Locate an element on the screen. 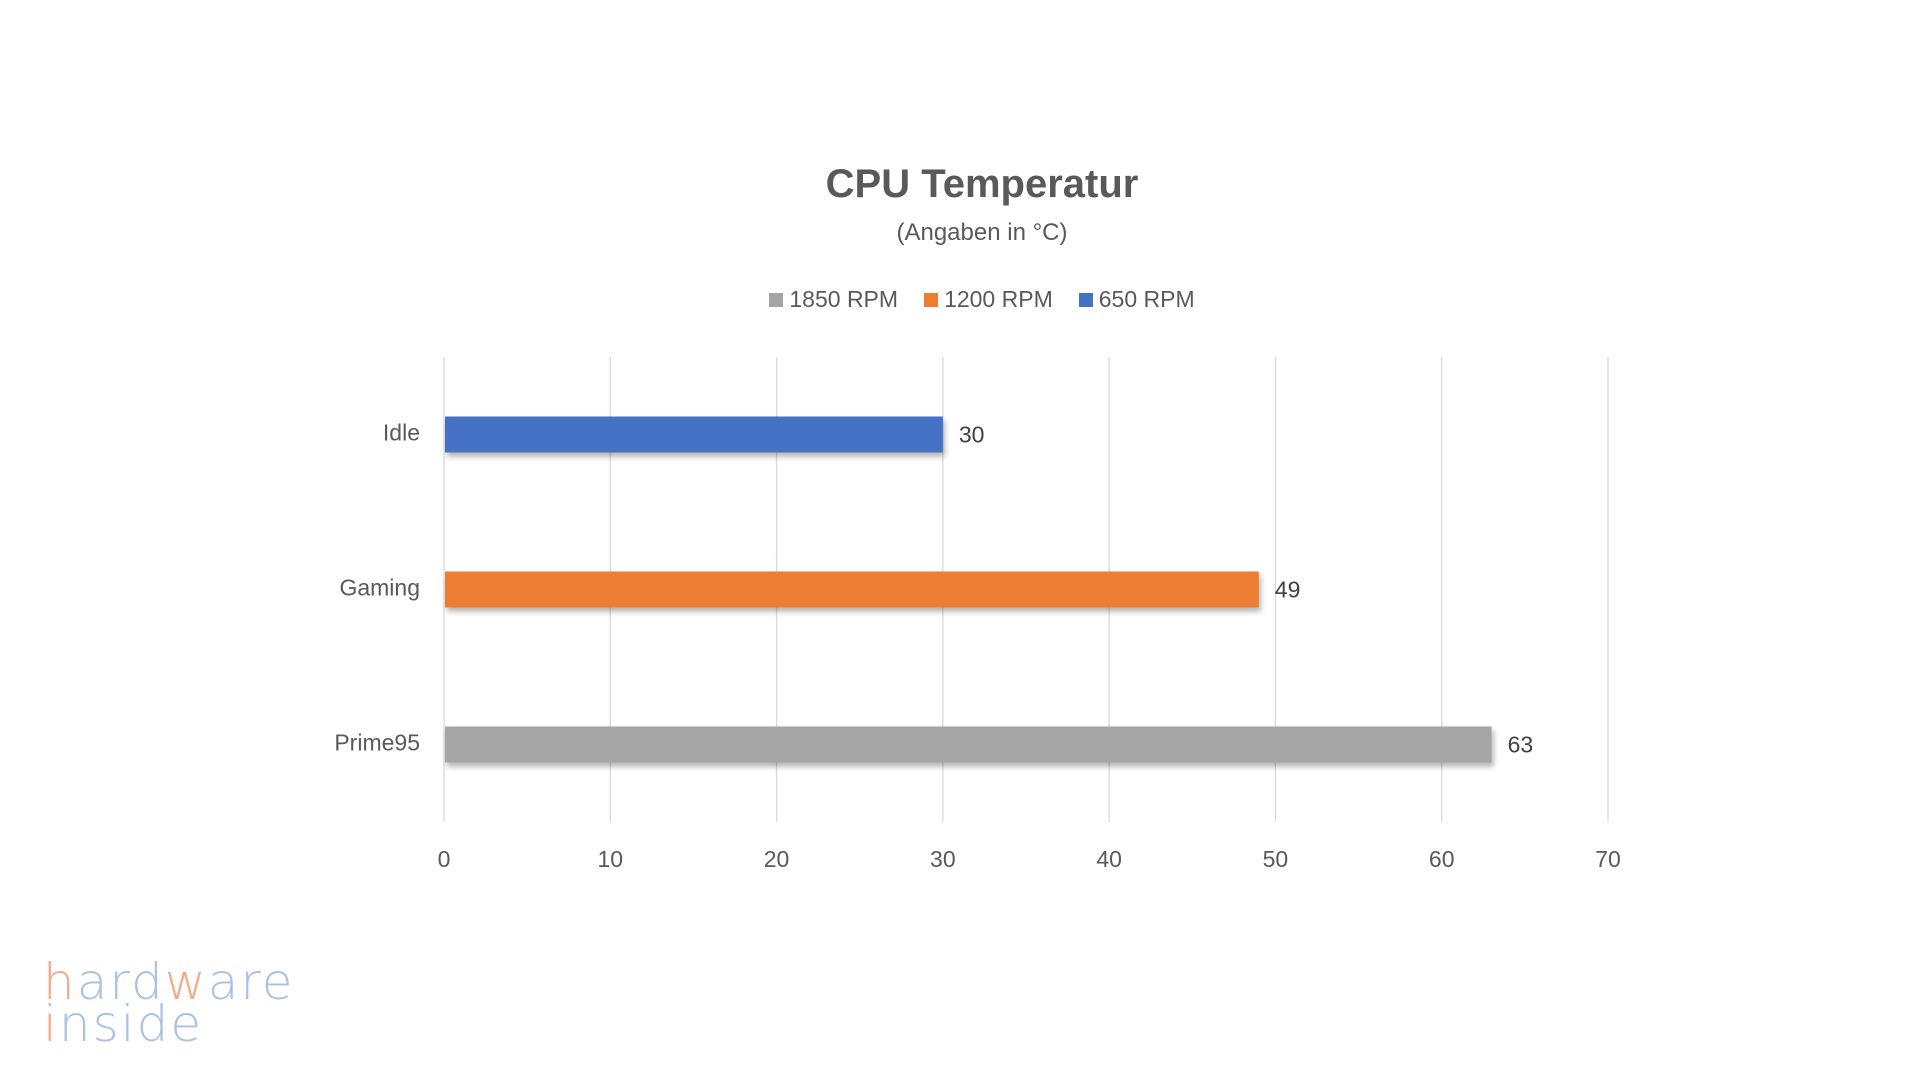  x-tick-label: 30 is located at coordinates (943, 859).